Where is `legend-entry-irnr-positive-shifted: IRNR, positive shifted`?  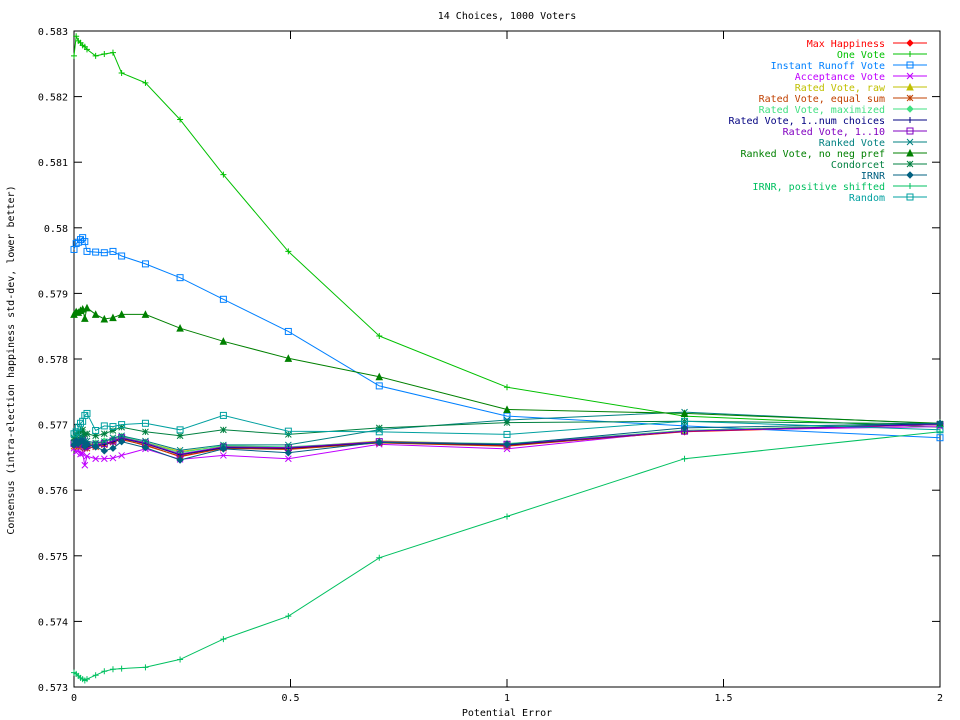 legend-entry-irnr-positive-shifted: IRNR, positive shifted is located at coordinates (840, 187).